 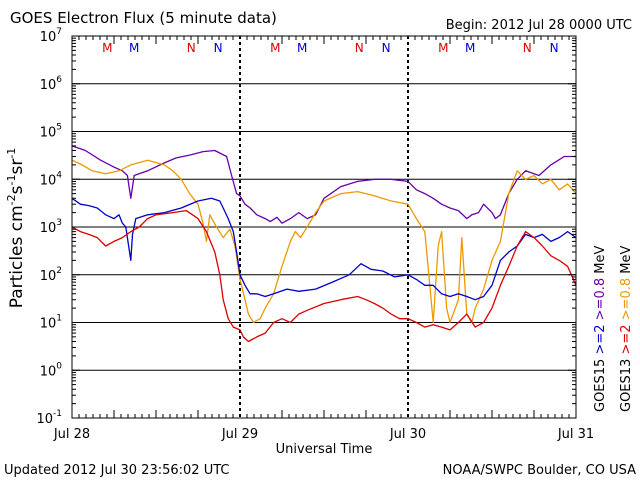 I want to click on y-tick-label: 10³, so click(x=51, y=227).